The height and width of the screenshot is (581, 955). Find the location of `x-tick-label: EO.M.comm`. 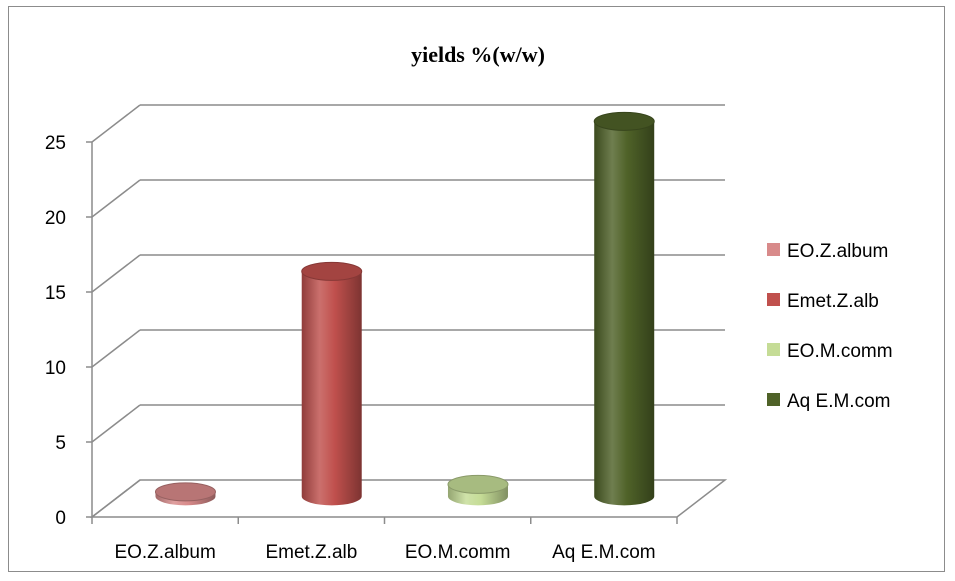

x-tick-label: EO.M.comm is located at coordinates (458, 552).